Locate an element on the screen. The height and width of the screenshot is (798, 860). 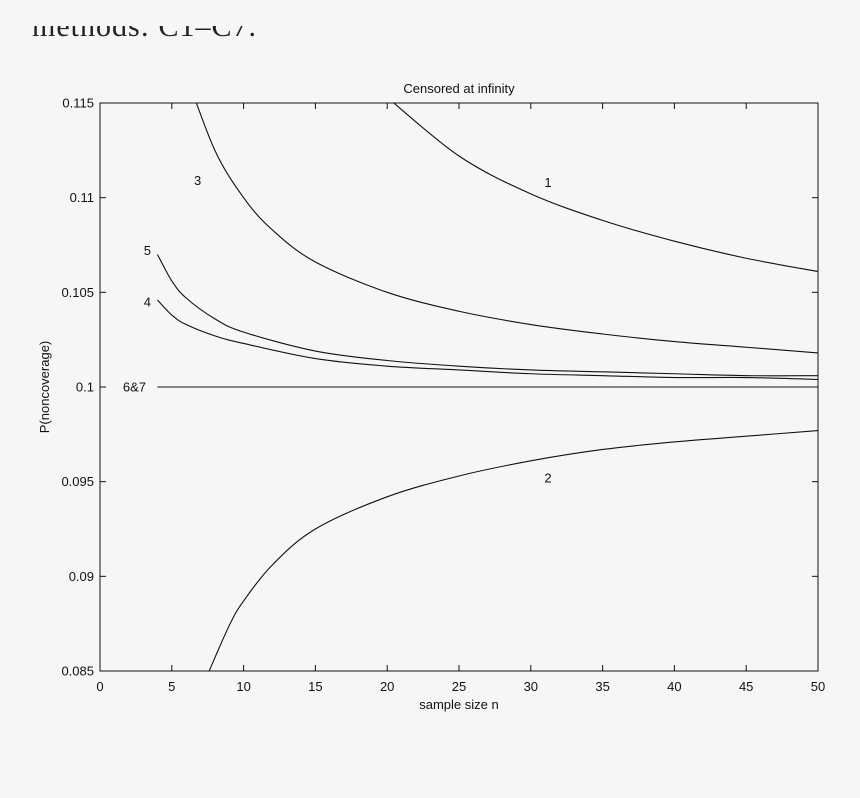
x-tick-label: 25 is located at coordinates (459, 686).